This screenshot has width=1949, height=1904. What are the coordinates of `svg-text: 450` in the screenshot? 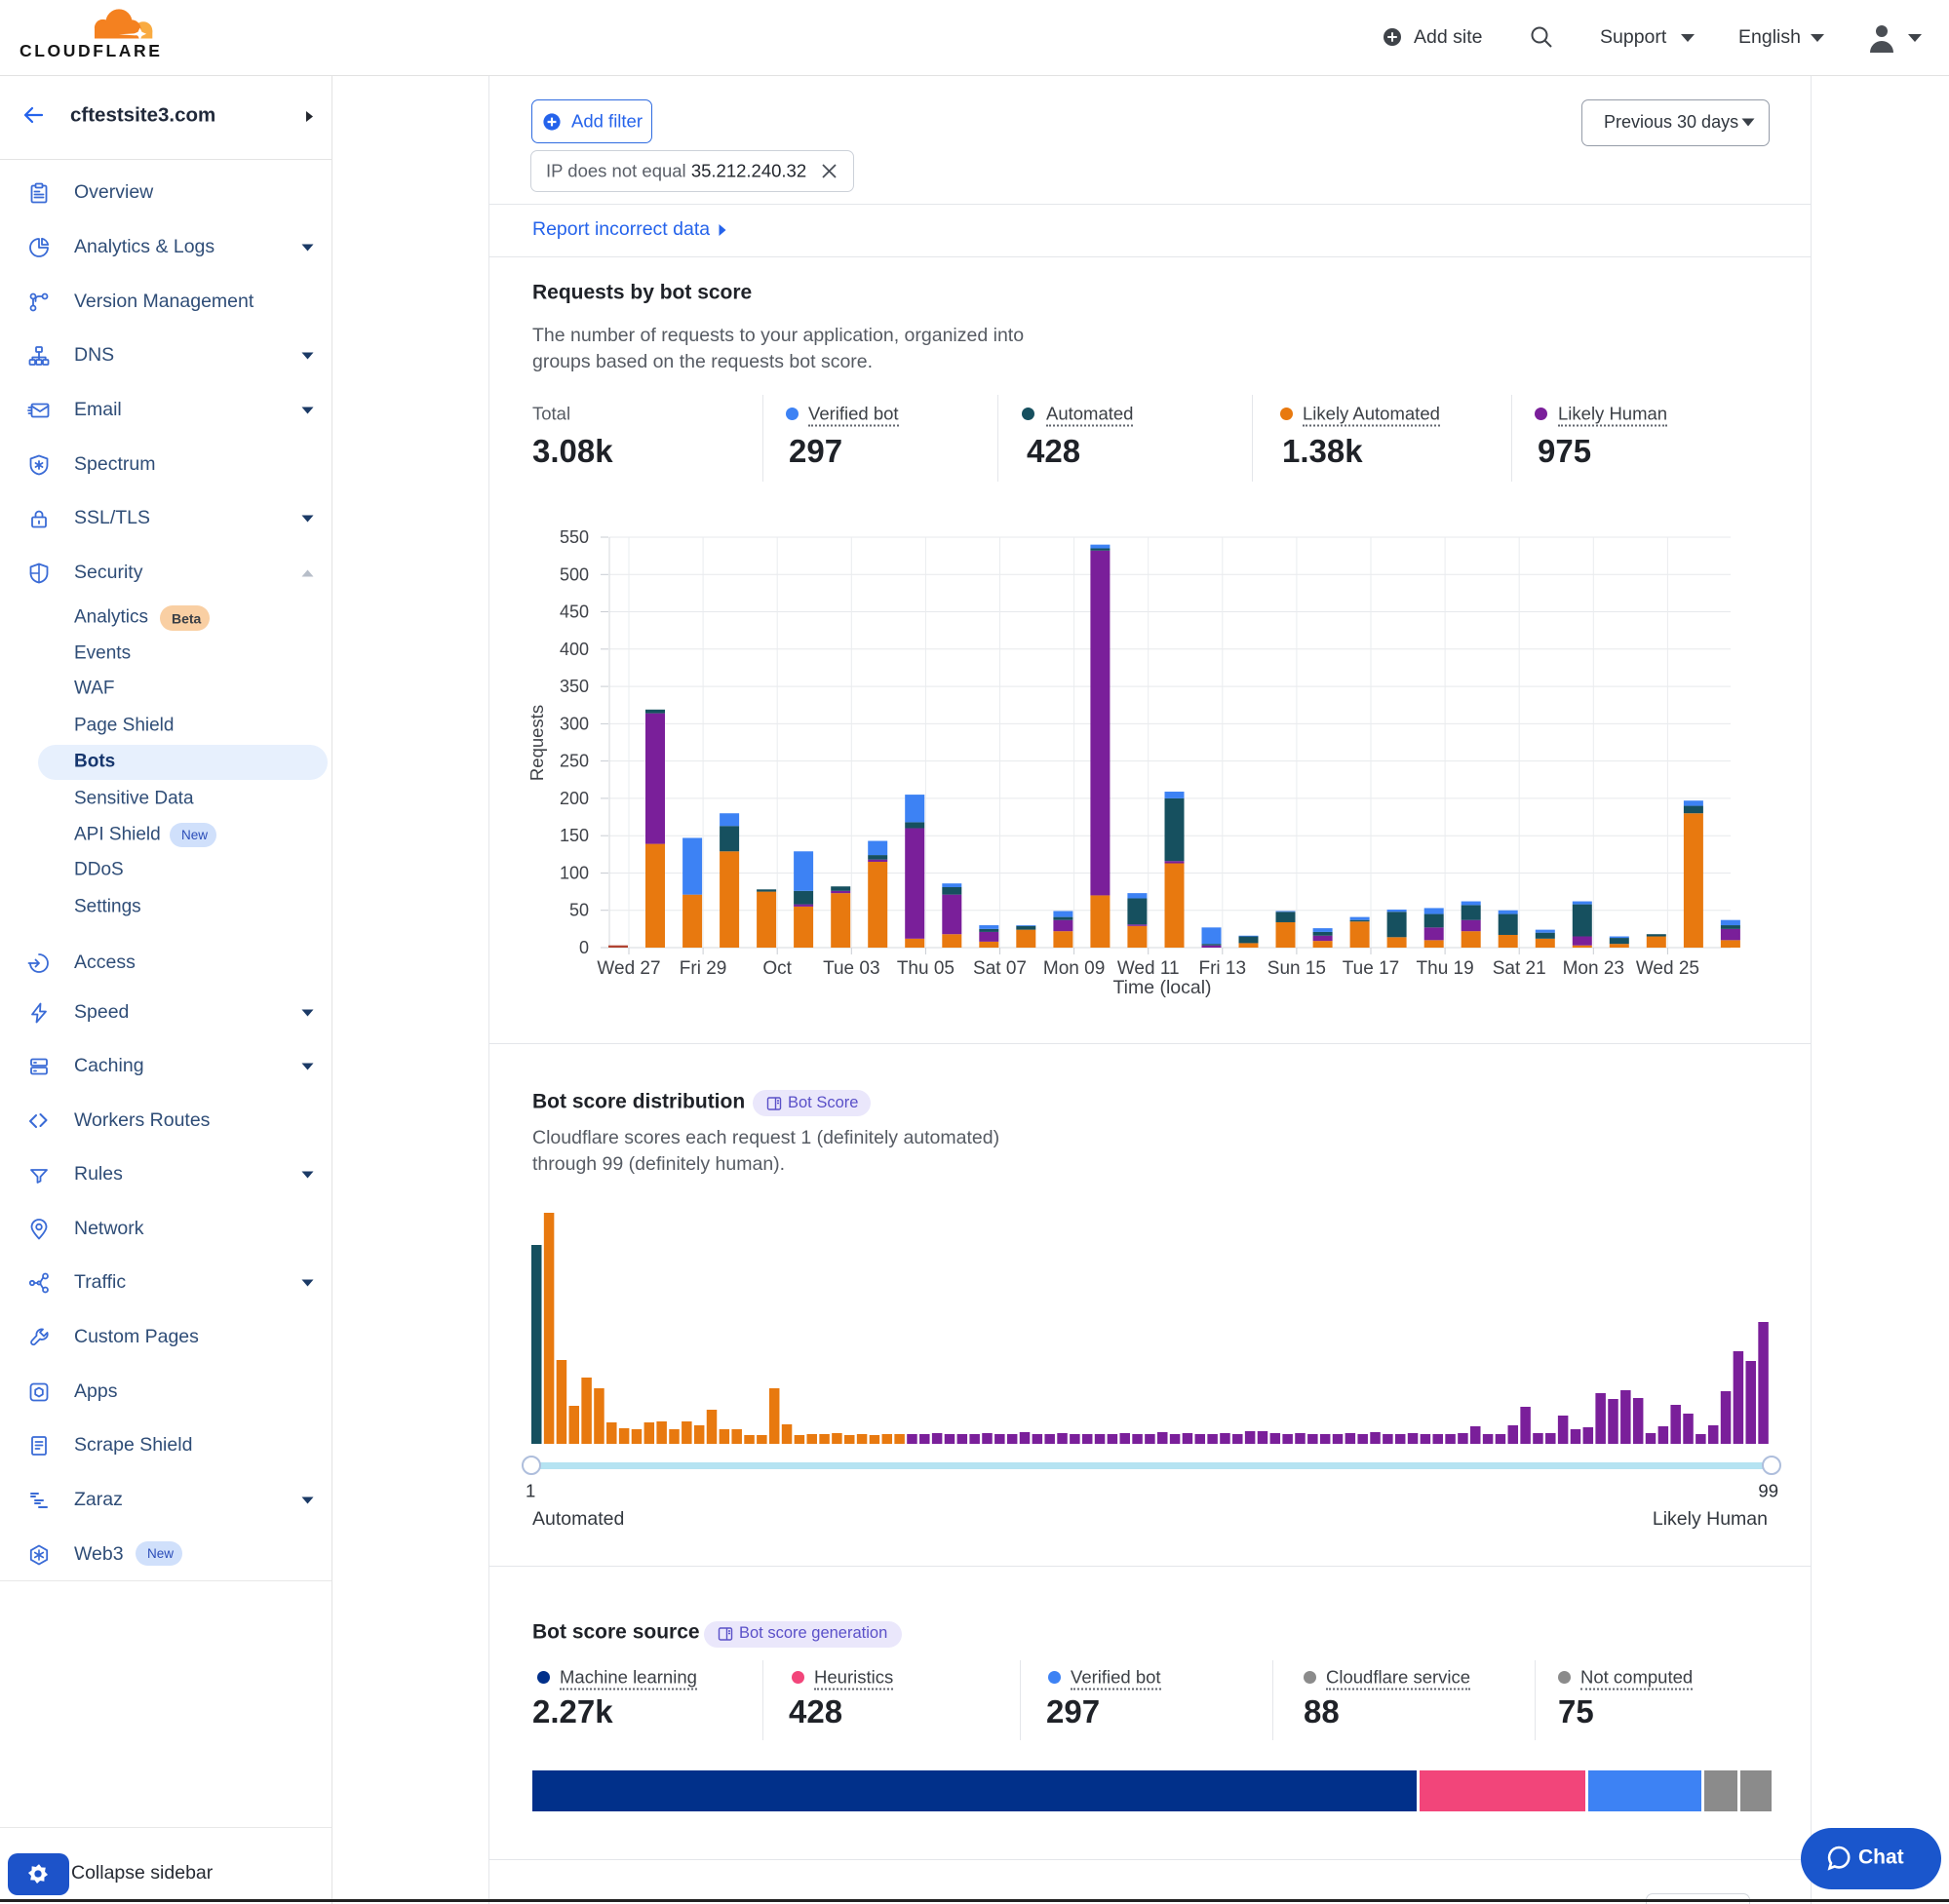 It's located at (574, 612).